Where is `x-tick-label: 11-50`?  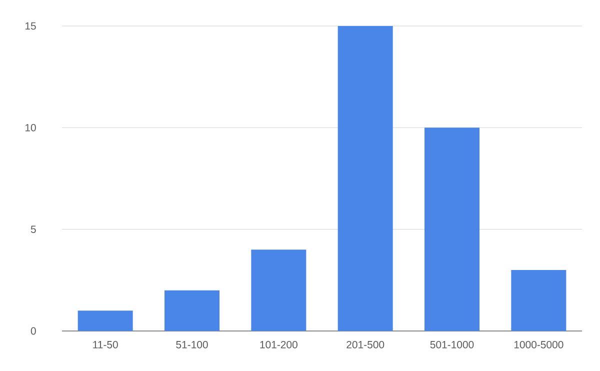
x-tick-label: 11-50 is located at coordinates (105, 344).